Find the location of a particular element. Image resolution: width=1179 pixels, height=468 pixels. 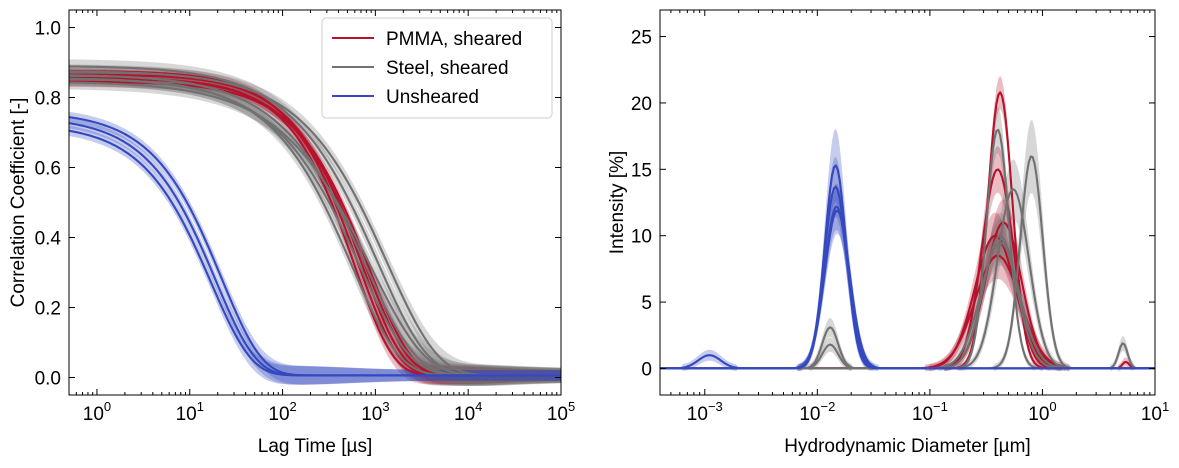

x-tick-label: 10⁻¹ is located at coordinates (930, 412).